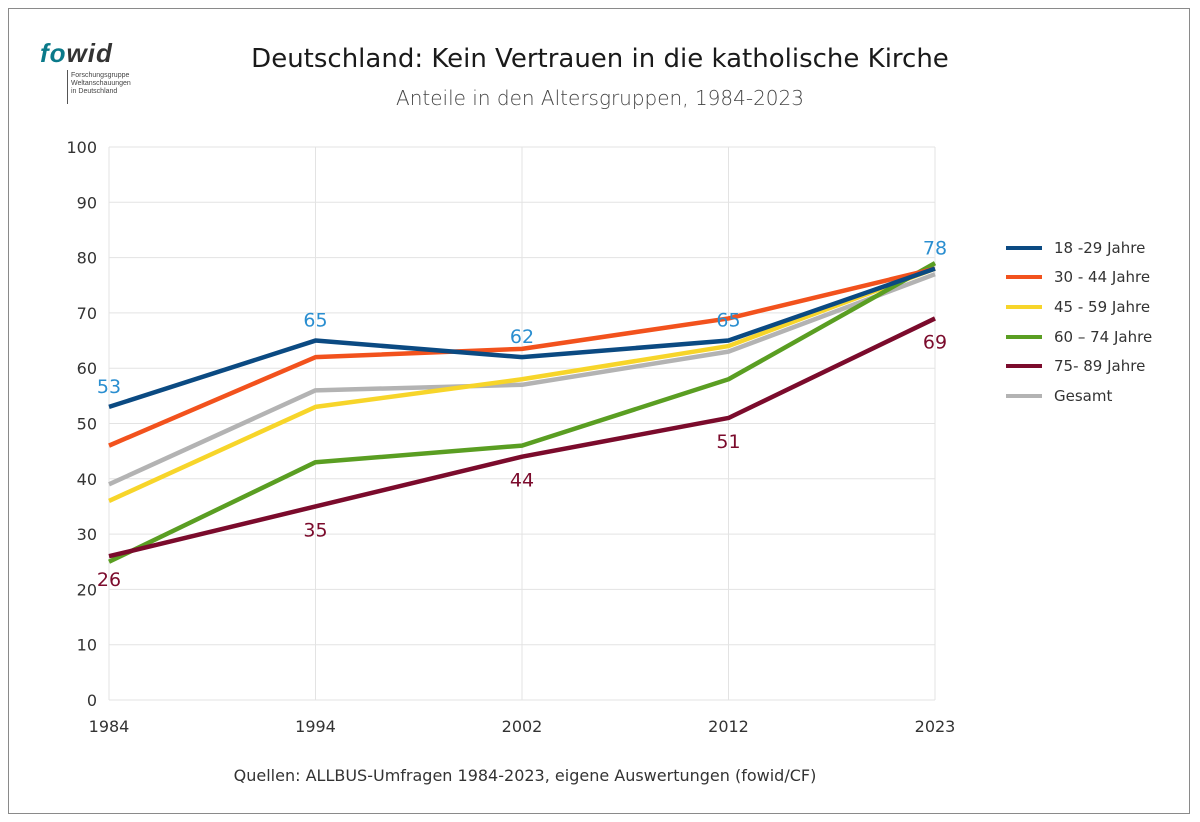 This screenshot has height=822, width=1200. Describe the element at coordinates (109, 726) in the screenshot. I see `x-tick-label: 1984` at that location.